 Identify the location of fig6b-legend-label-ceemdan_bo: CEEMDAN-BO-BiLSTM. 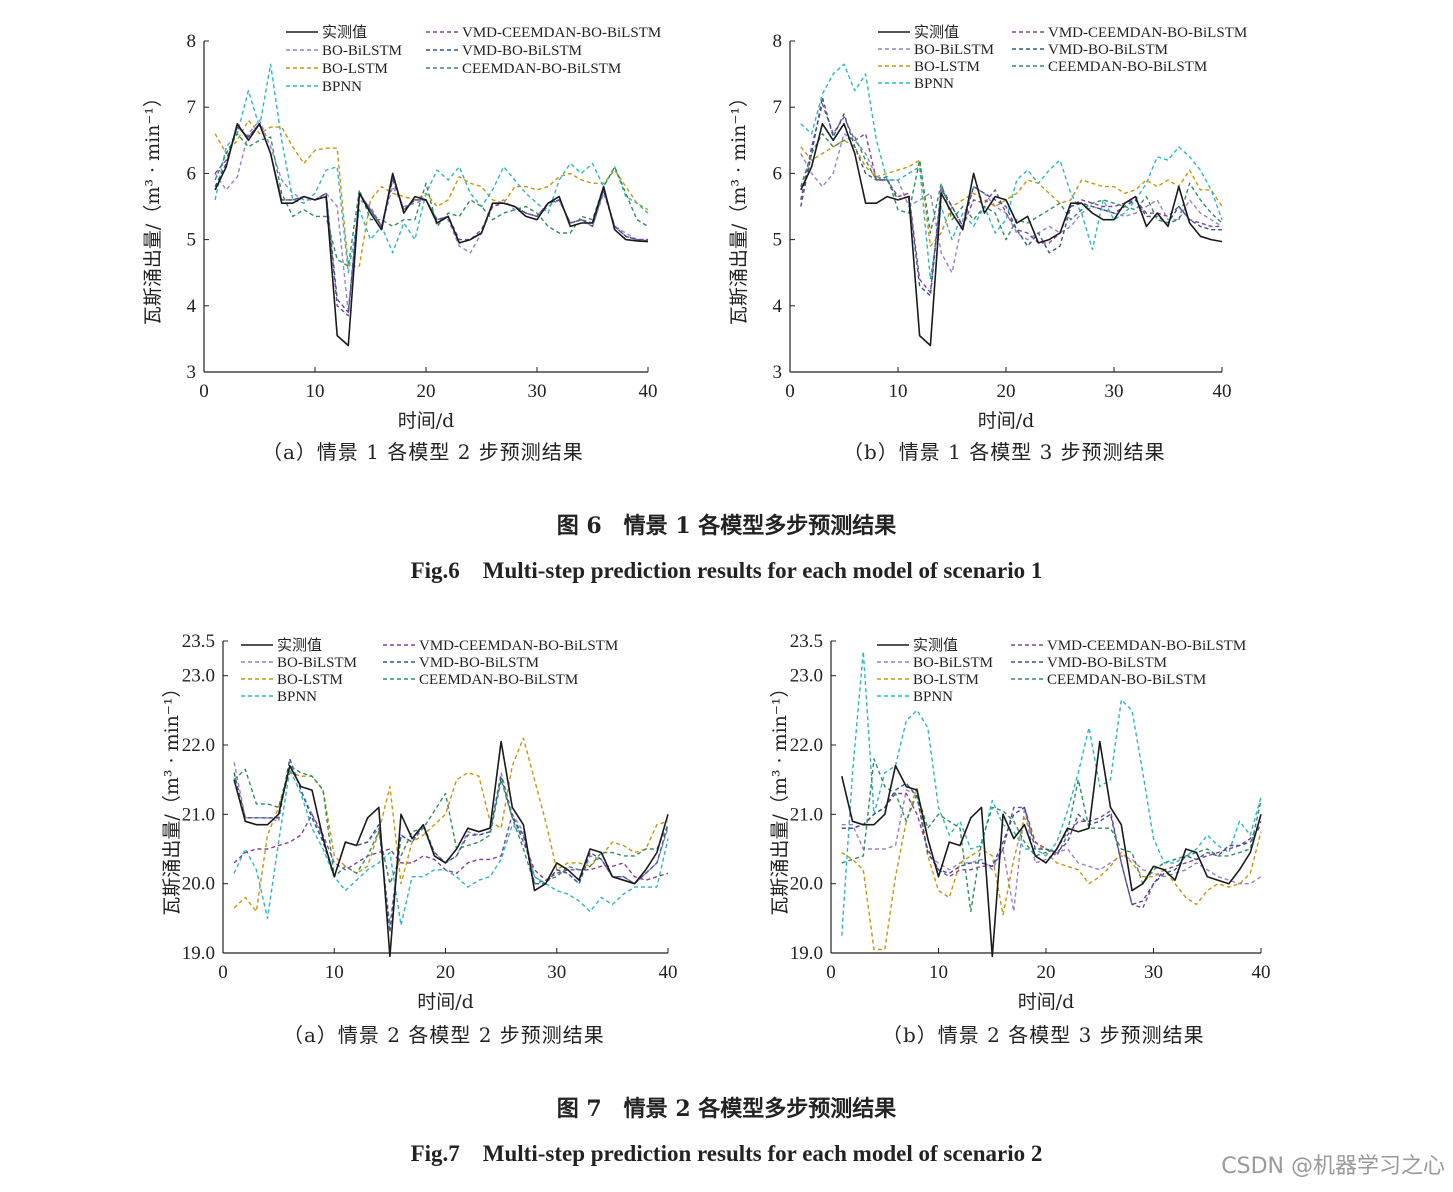
(1127, 67).